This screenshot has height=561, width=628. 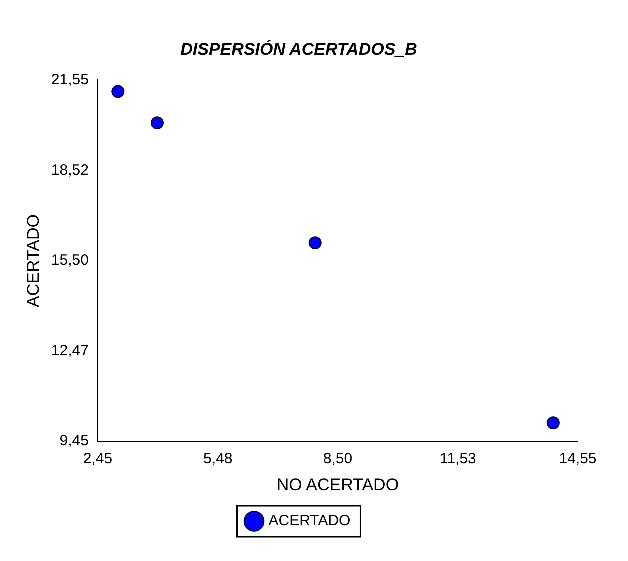 I want to click on y-tick-label: 9,45, so click(x=74, y=441).